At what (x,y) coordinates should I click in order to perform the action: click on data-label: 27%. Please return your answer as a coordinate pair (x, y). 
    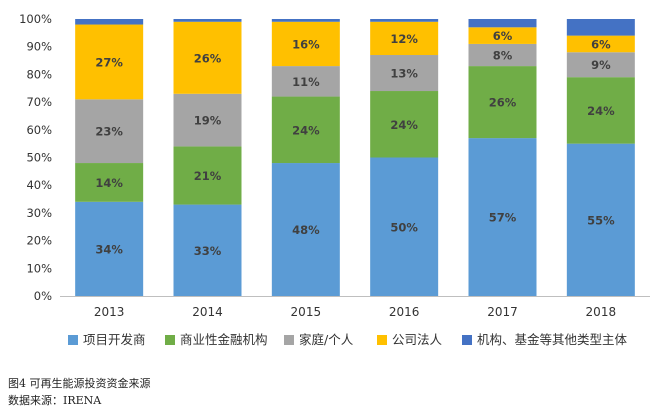
    Looking at the image, I should click on (109, 62).